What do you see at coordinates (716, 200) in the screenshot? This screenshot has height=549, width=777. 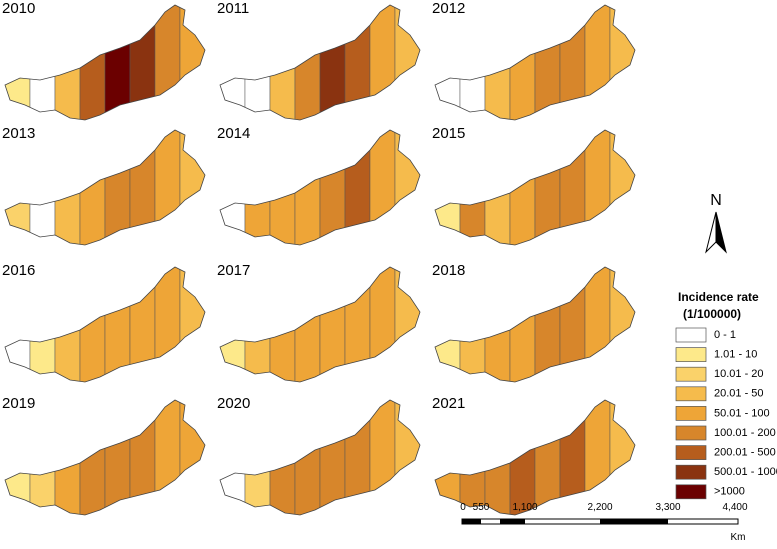 I see `north-label: N` at bounding box center [716, 200].